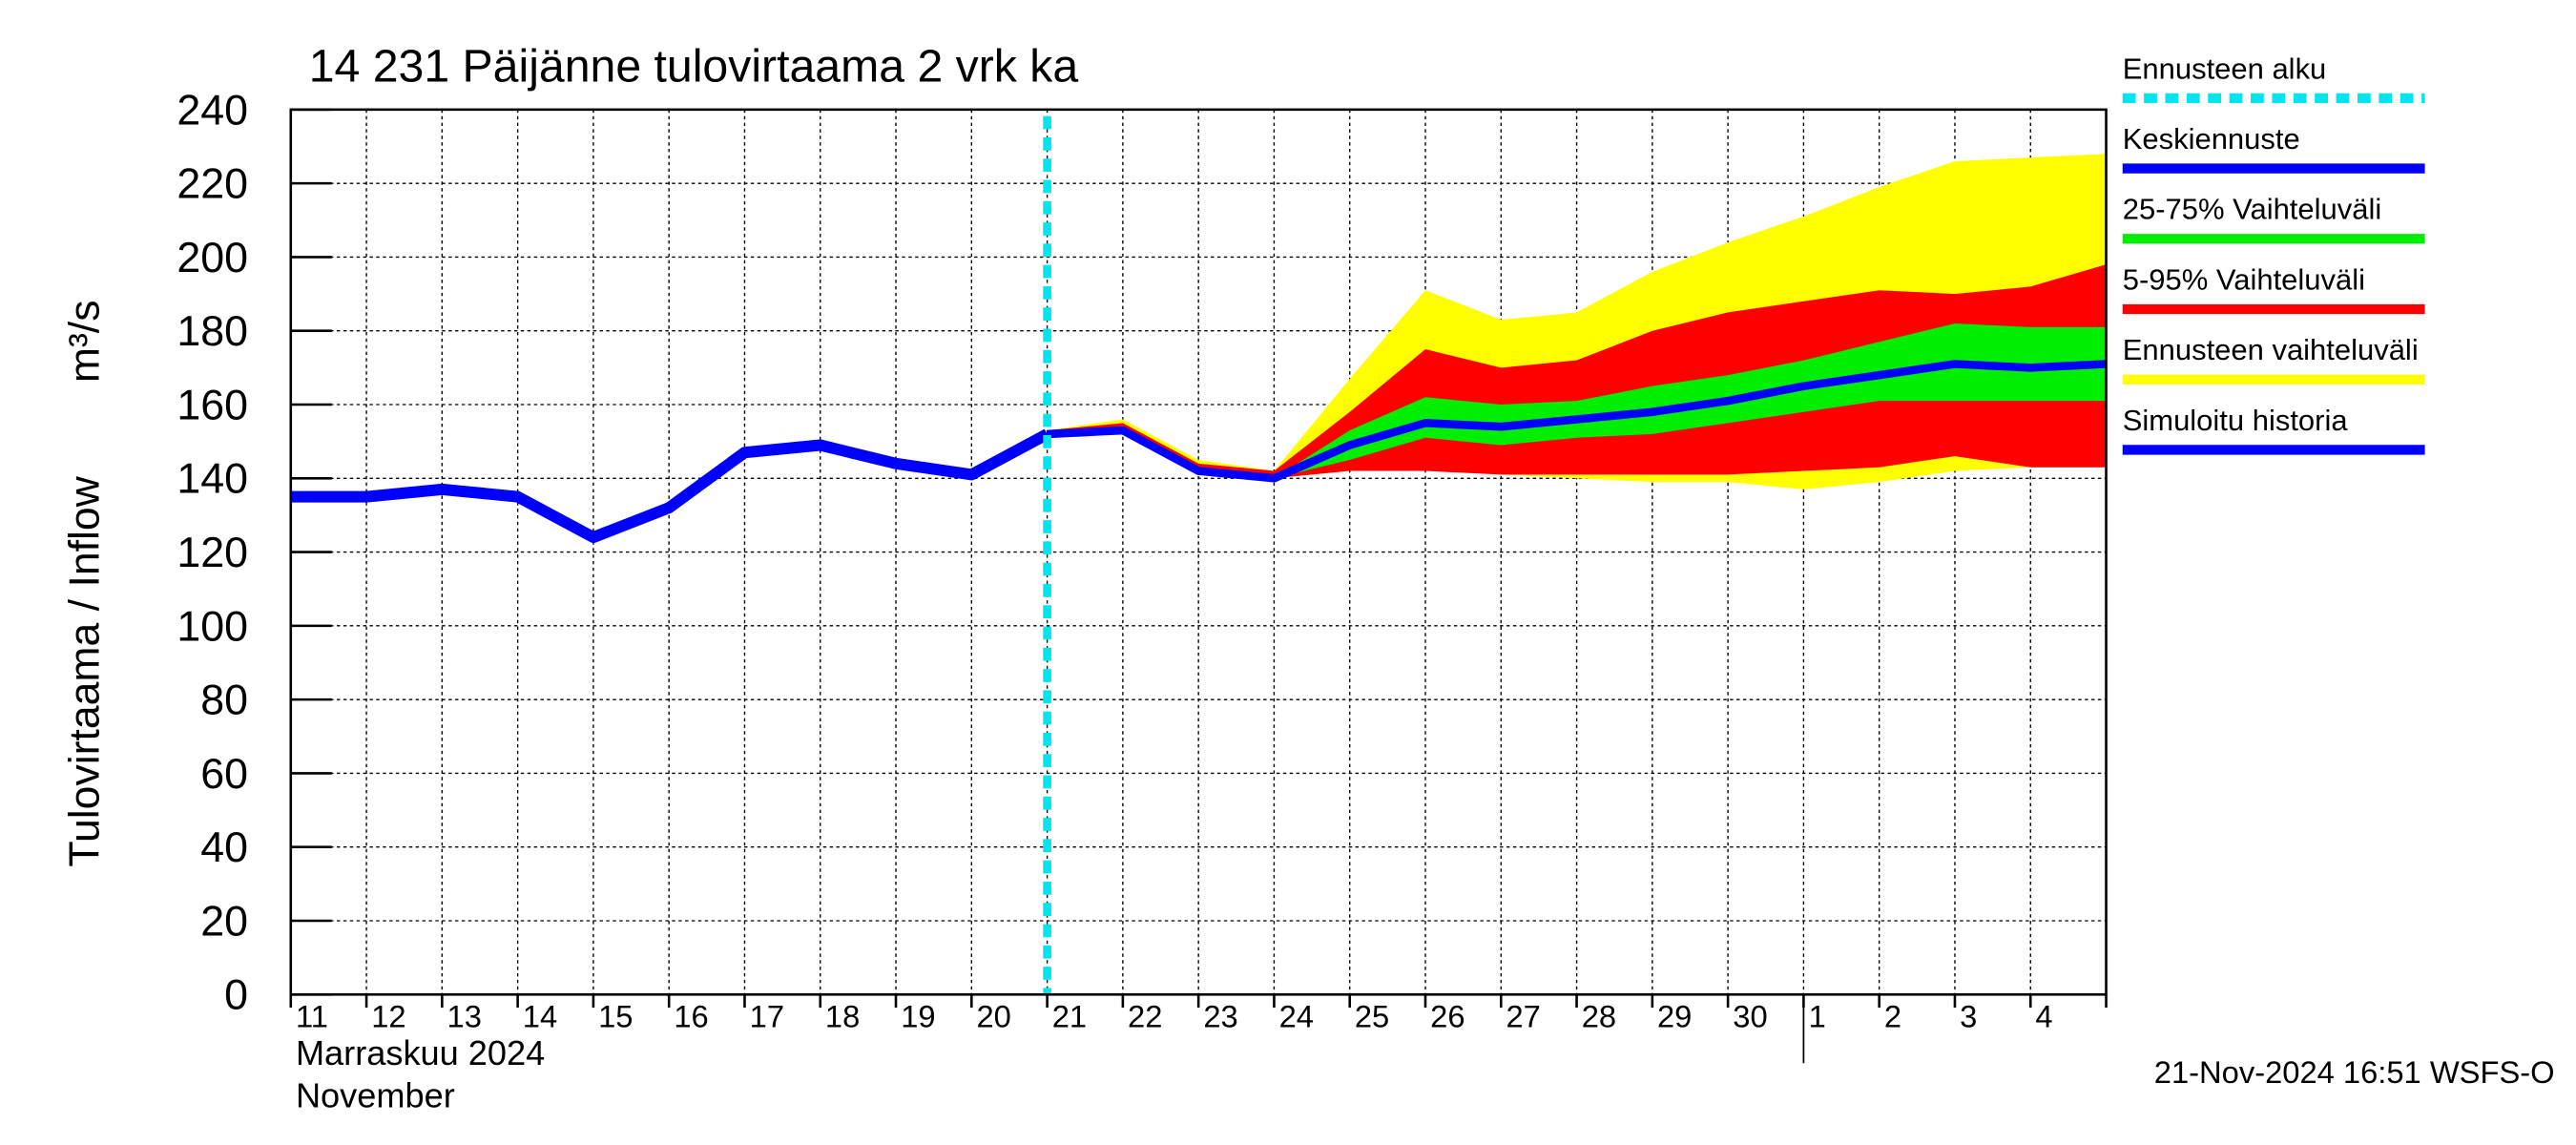 Image resolution: width=2576 pixels, height=1145 pixels. Describe the element at coordinates (1372, 1017) in the screenshot. I see `x-tick-label: 25` at that location.